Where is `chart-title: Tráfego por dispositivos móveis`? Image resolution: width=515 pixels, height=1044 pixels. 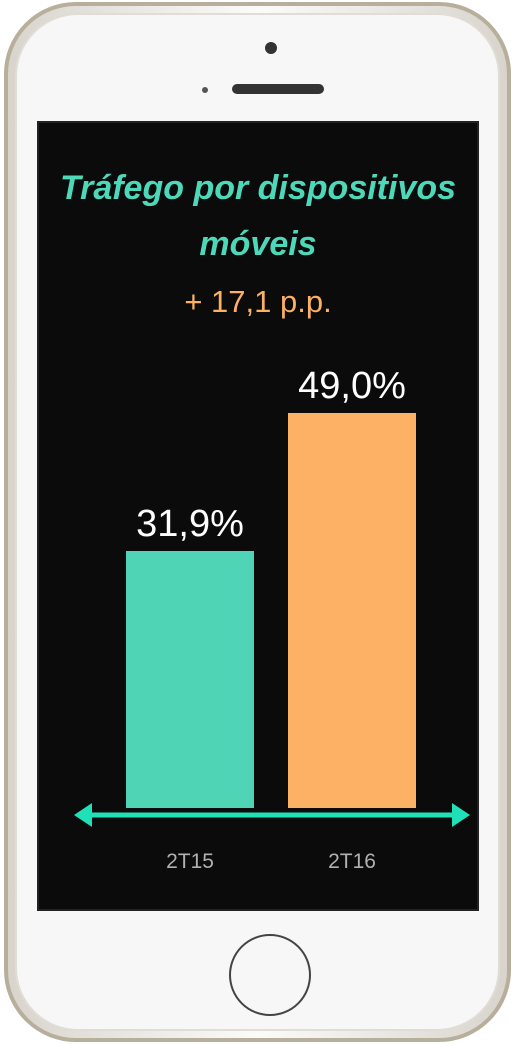 chart-title: Tráfego por dispositivos móveis is located at coordinates (258, 216).